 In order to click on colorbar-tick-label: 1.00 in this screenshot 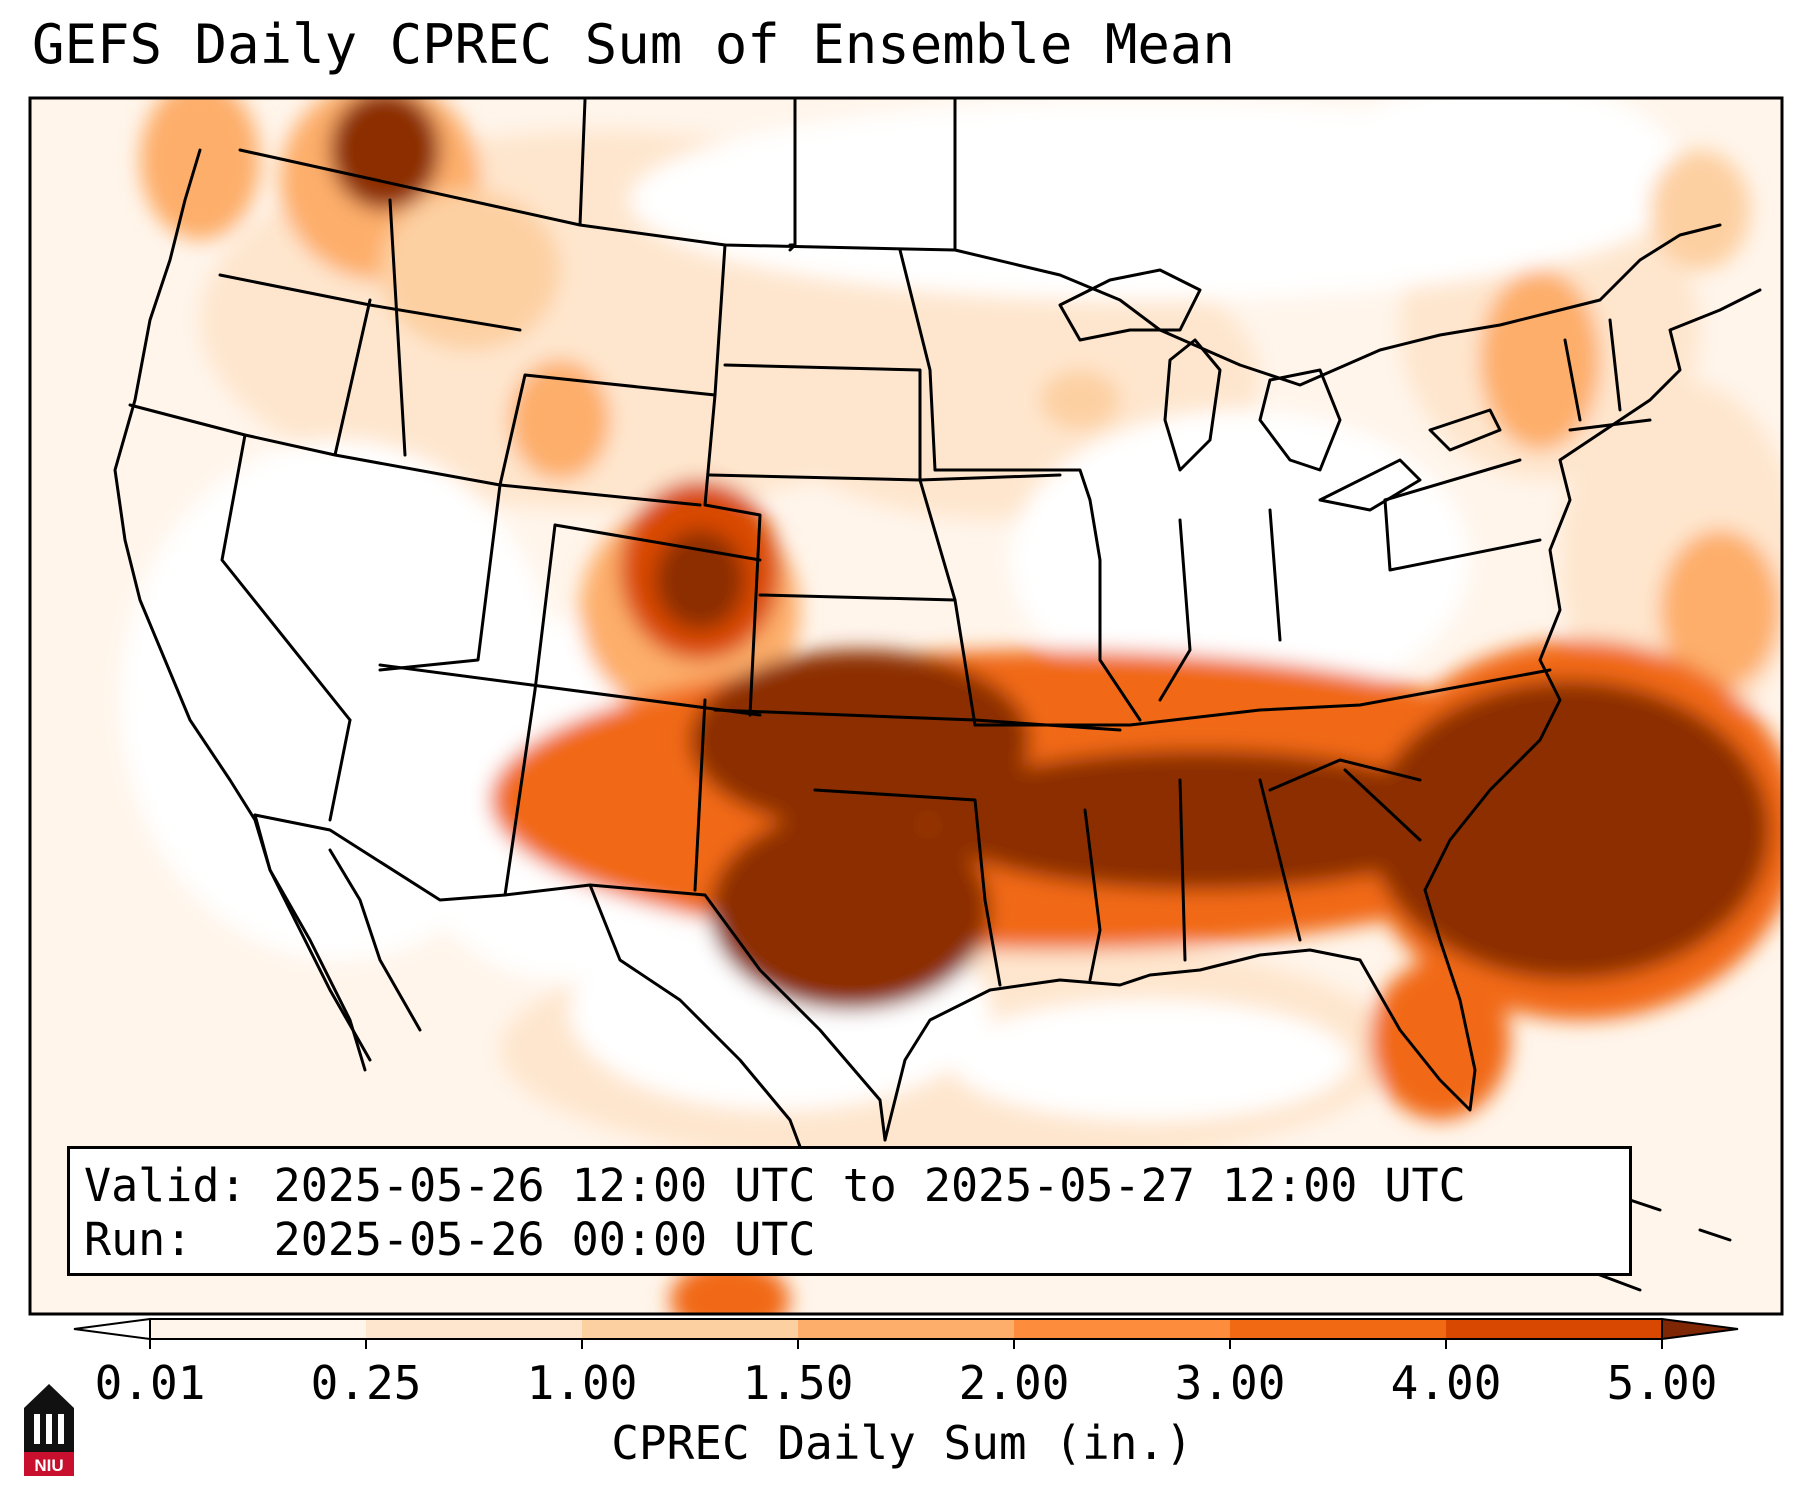, I will do `click(582, 1383)`.